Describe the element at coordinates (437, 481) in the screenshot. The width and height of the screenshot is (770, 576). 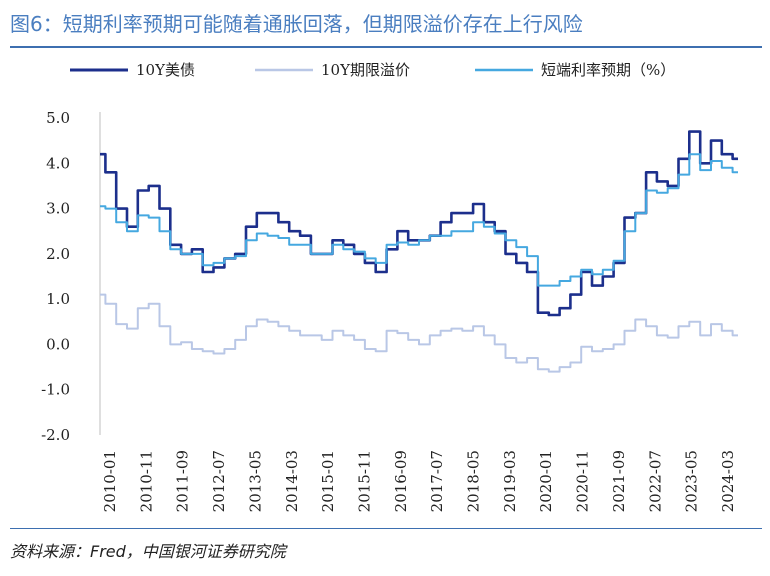
I see `x-tick-label: 2017-07` at that location.